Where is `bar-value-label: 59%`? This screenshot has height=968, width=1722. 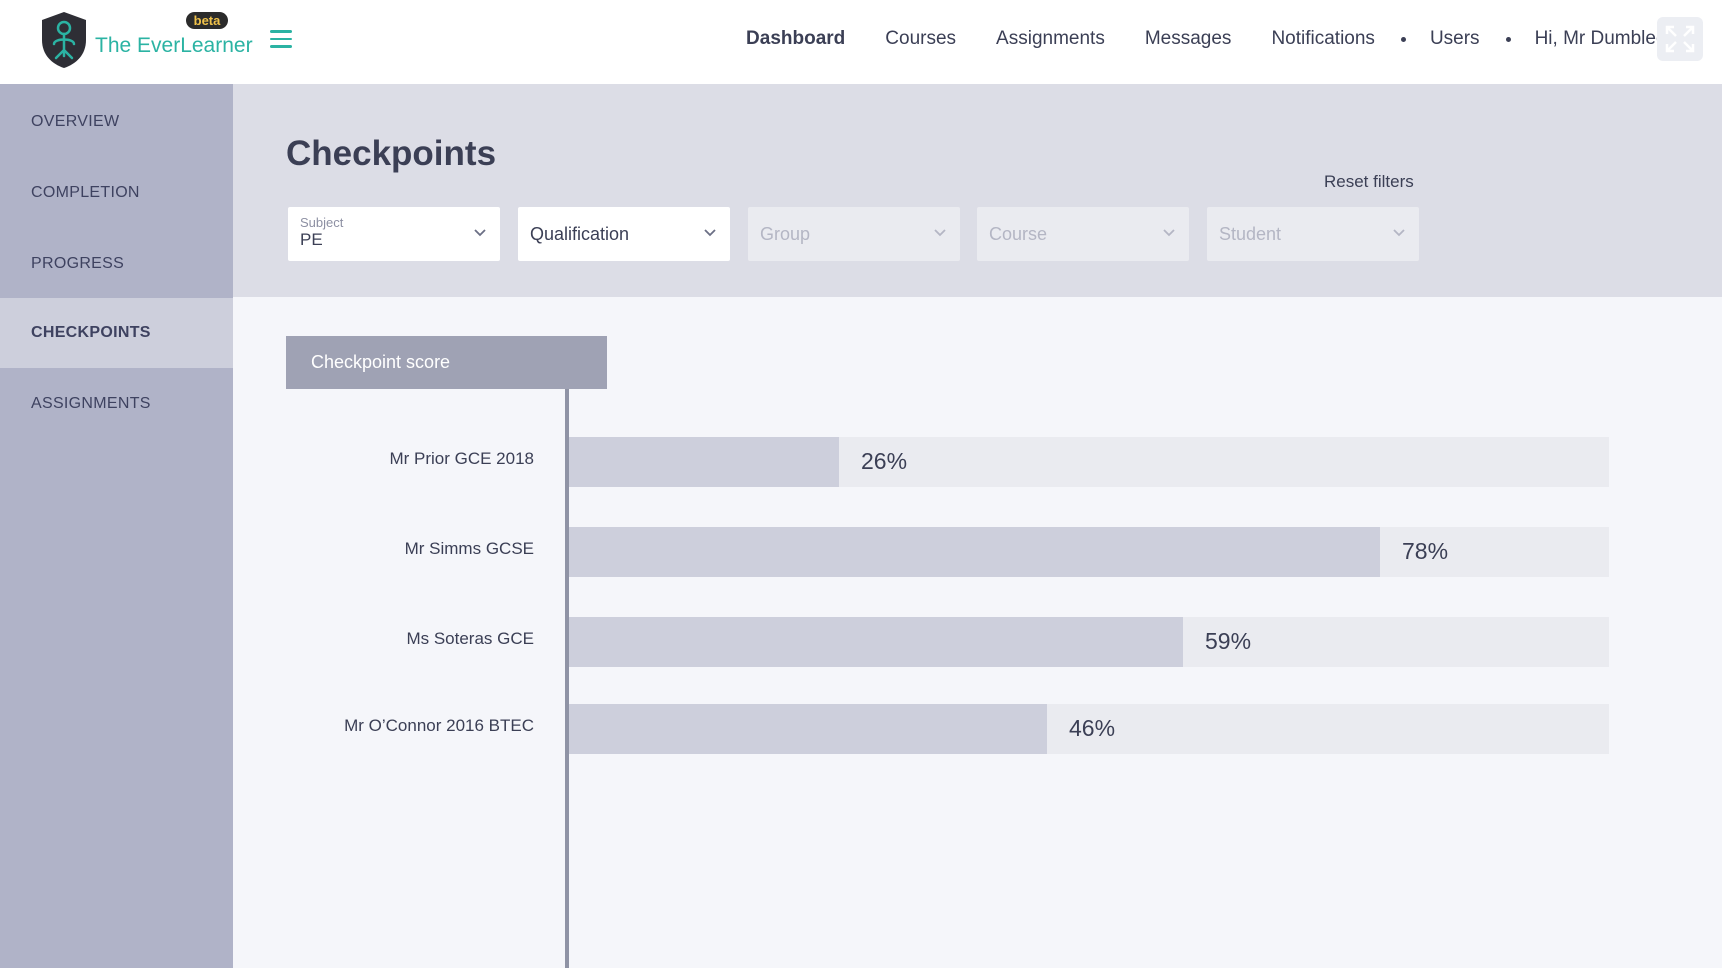 bar-value-label: 59% is located at coordinates (1228, 641).